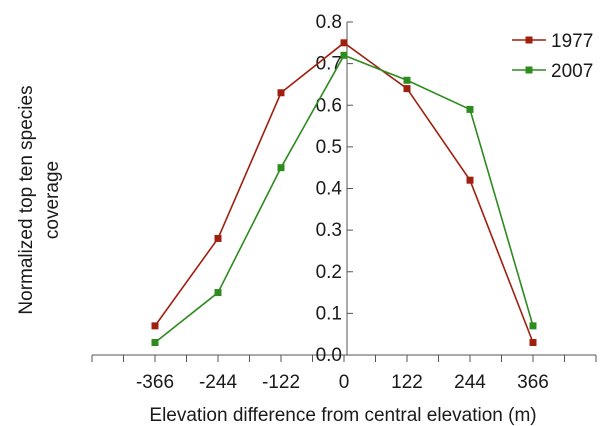 The width and height of the screenshot is (607, 426). What do you see at coordinates (329, 355) in the screenshot?
I see `y-tick-label: 0.0` at bounding box center [329, 355].